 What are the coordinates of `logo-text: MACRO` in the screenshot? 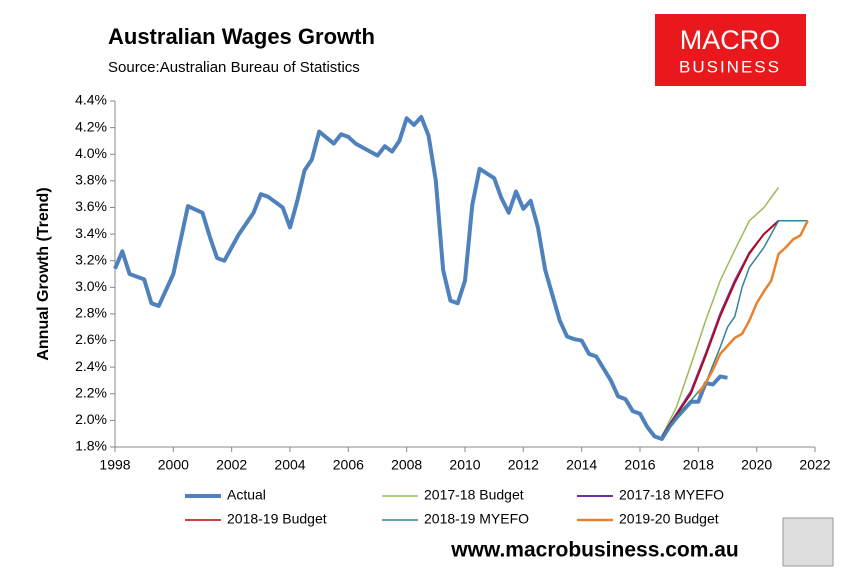 It's located at (730, 40).